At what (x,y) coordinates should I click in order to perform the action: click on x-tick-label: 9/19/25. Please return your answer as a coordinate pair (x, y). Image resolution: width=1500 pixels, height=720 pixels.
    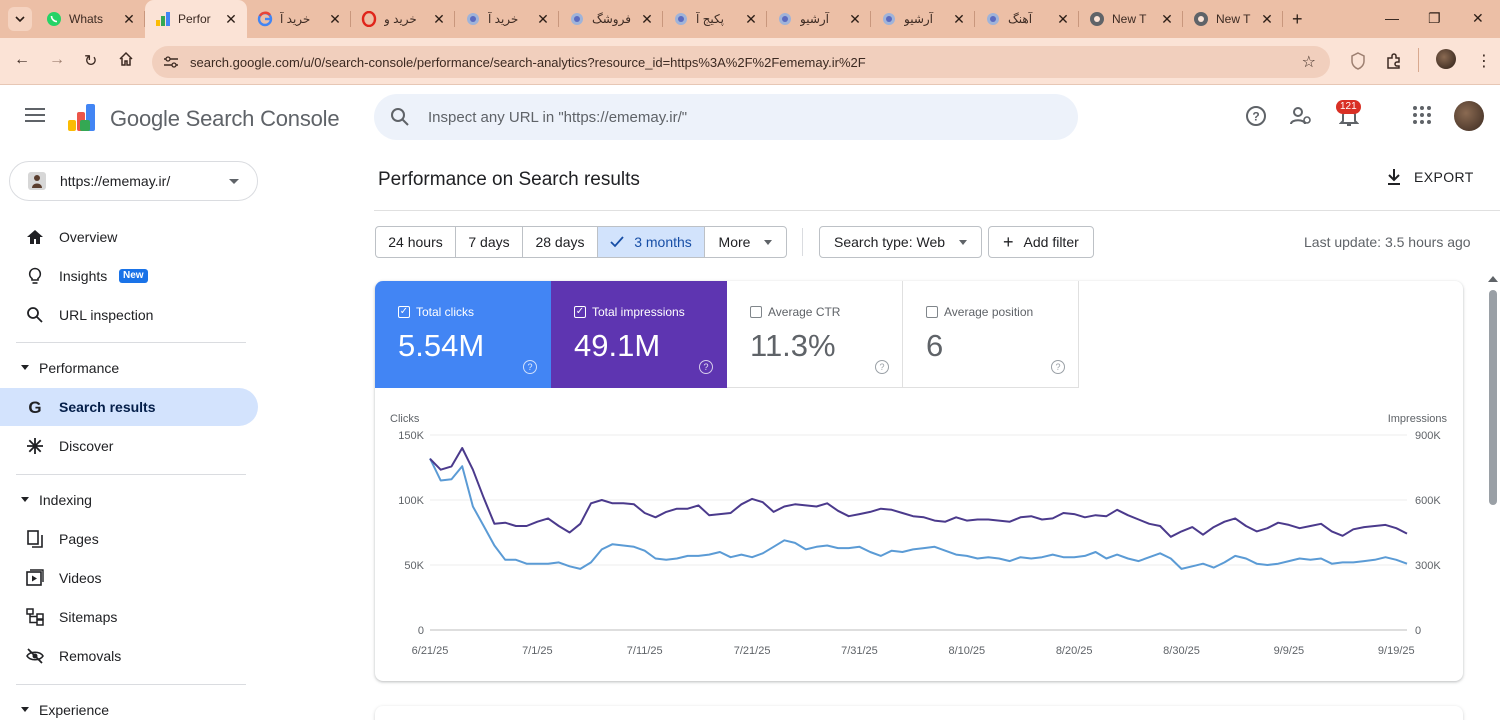
    Looking at the image, I should click on (1396, 651).